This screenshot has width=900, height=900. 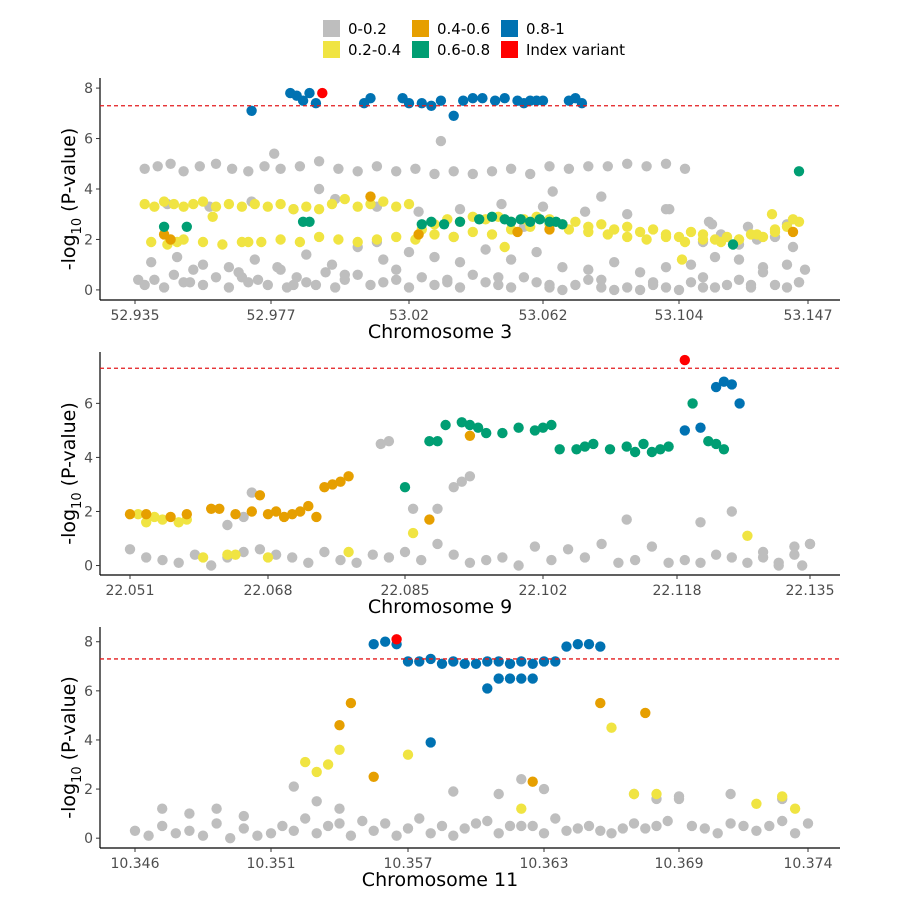 What do you see at coordinates (543, 591) in the screenshot?
I see `x-tick-label: 22.102` at bounding box center [543, 591].